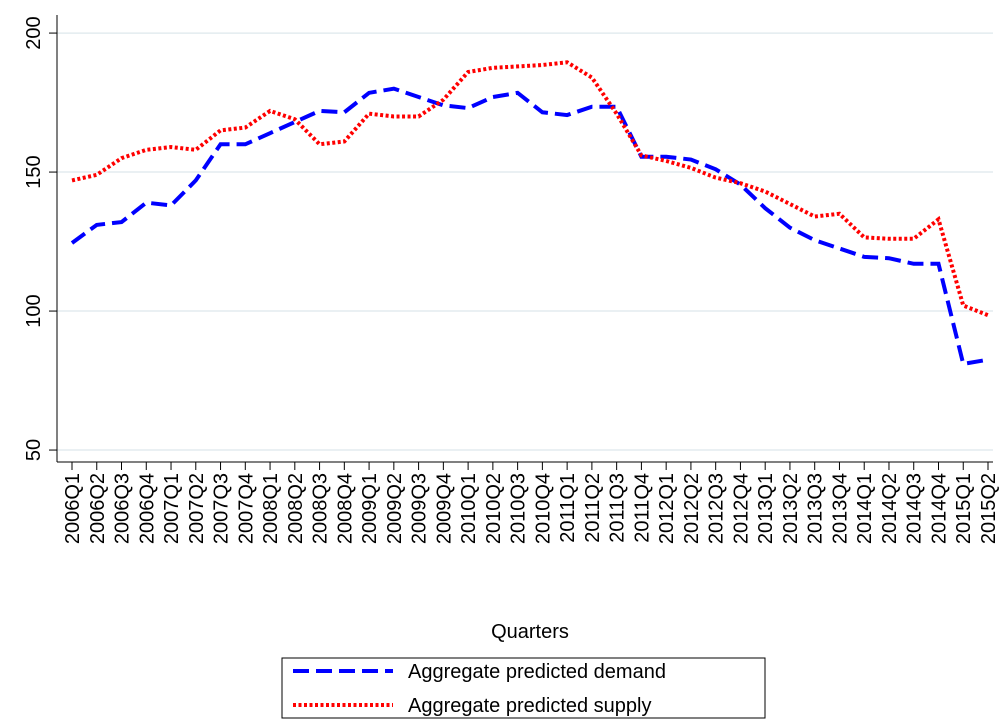  I want to click on x-tick-label: 2009Q3, so click(420, 508).